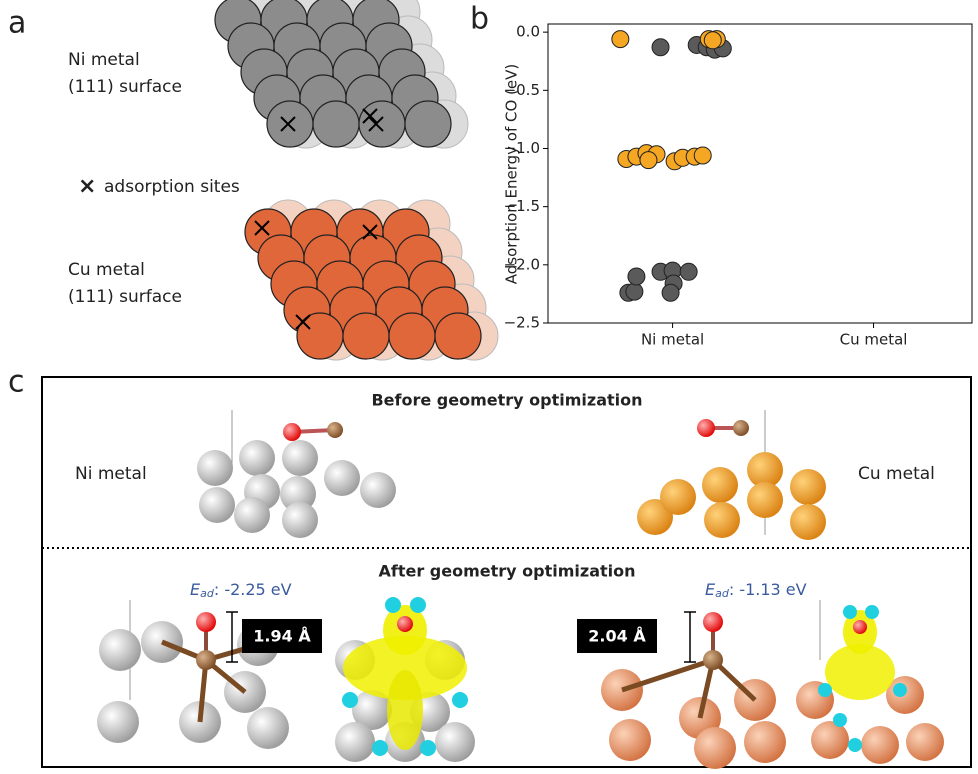 Image resolution: width=978 pixels, height=774 pixels. What do you see at coordinates (768, 589) in the screenshot?
I see `energy-value: : -1.13 eV` at bounding box center [768, 589].